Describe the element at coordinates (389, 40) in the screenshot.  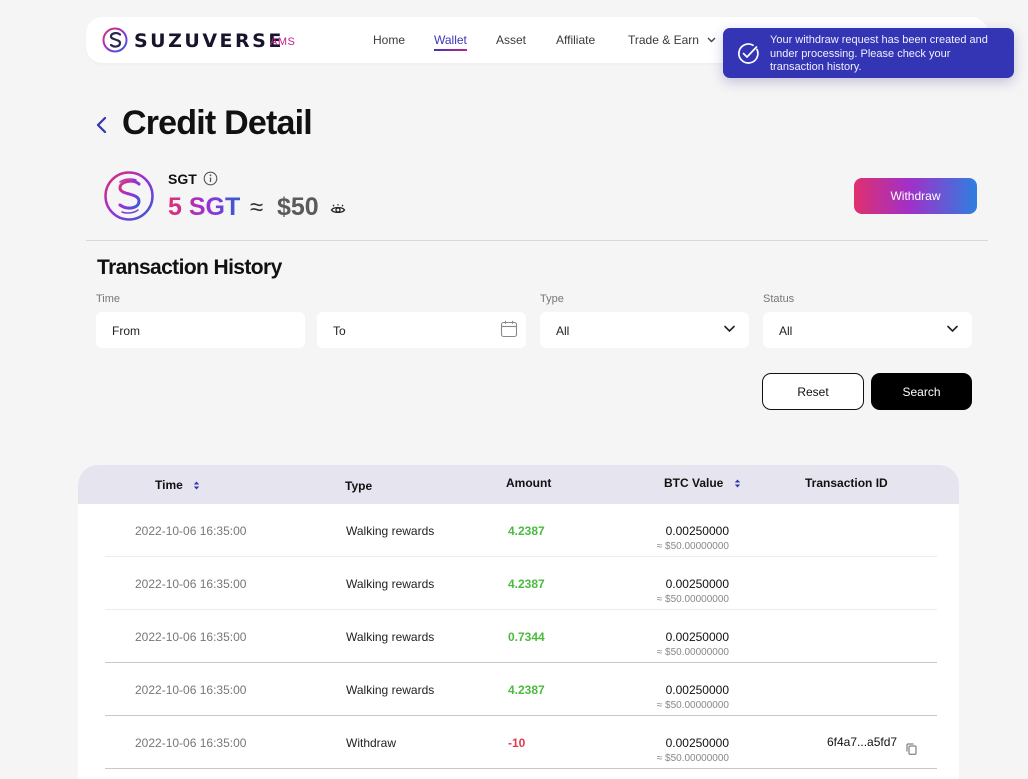
I see `nav-home: Home` at that location.